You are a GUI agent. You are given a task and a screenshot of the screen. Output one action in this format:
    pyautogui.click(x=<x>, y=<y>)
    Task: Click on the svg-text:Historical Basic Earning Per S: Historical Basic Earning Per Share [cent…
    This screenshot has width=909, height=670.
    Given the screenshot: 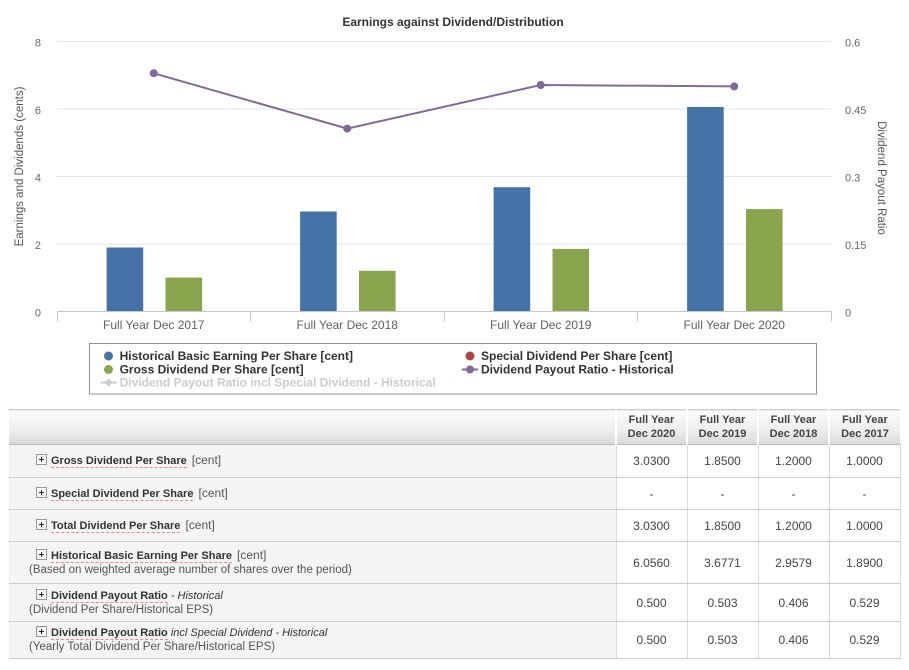 What is the action you would take?
    pyautogui.click(x=236, y=356)
    